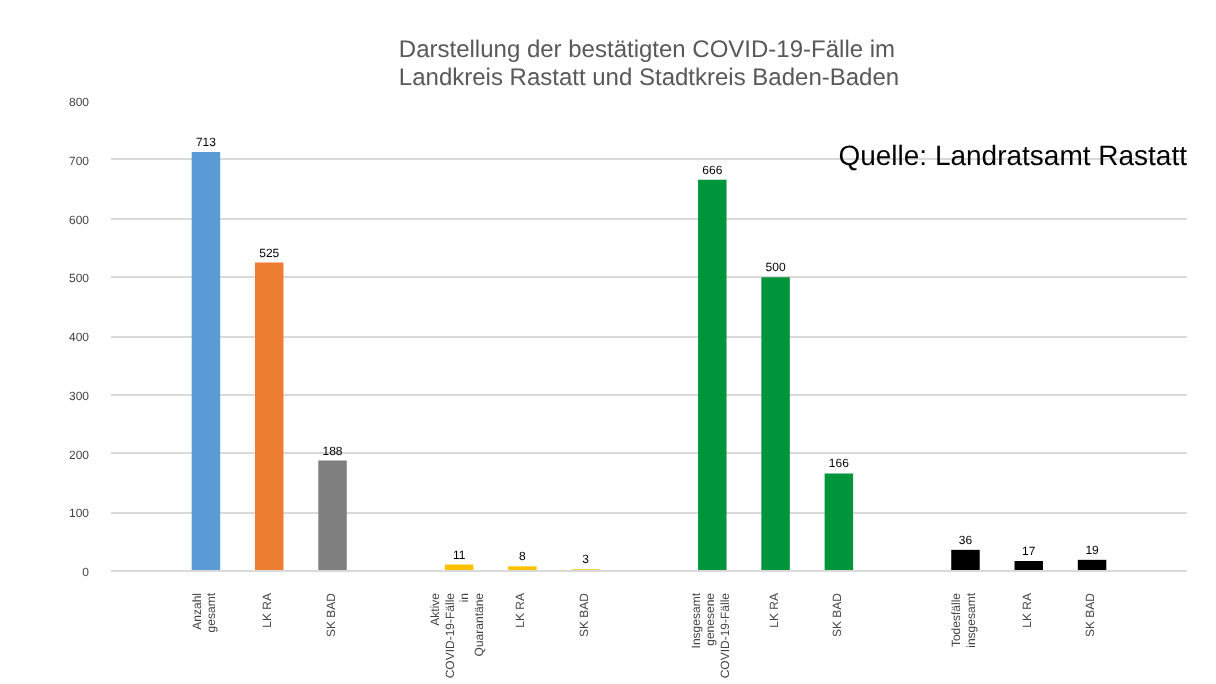  I want to click on annotation: Quelle: Landratsamt Rastatt, so click(1013, 155).